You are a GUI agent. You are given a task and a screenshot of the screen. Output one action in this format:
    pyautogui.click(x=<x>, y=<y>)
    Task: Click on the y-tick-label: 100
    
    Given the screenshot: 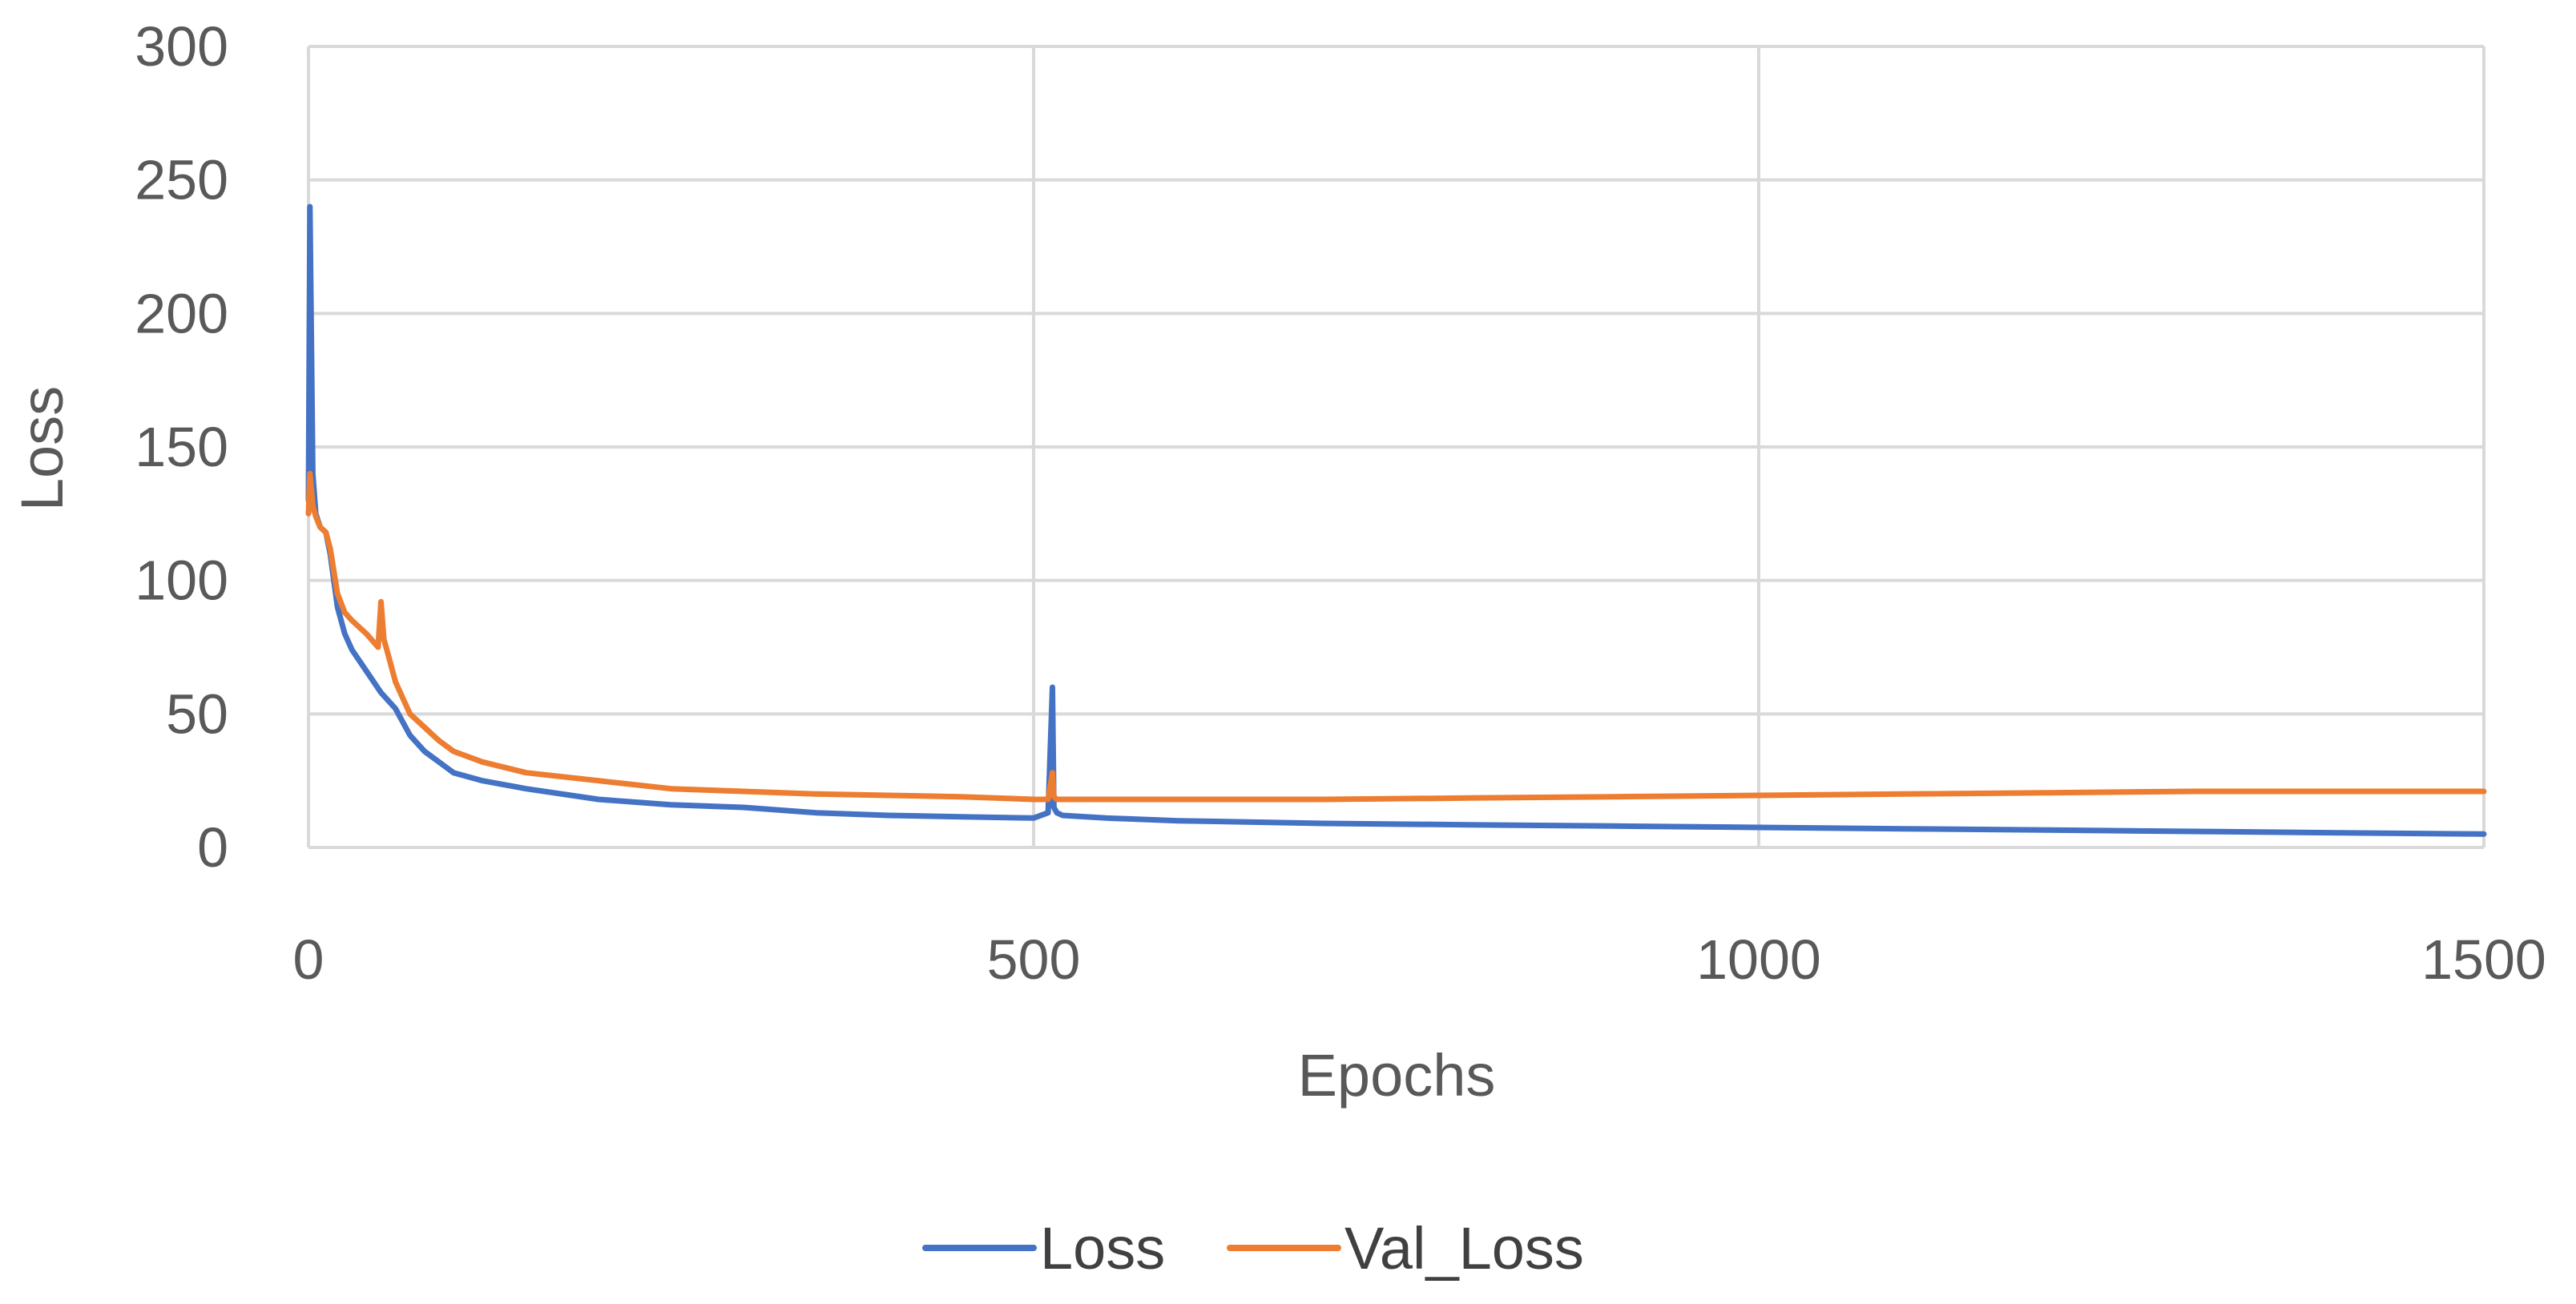 What is the action you would take?
    pyautogui.click(x=181, y=580)
    